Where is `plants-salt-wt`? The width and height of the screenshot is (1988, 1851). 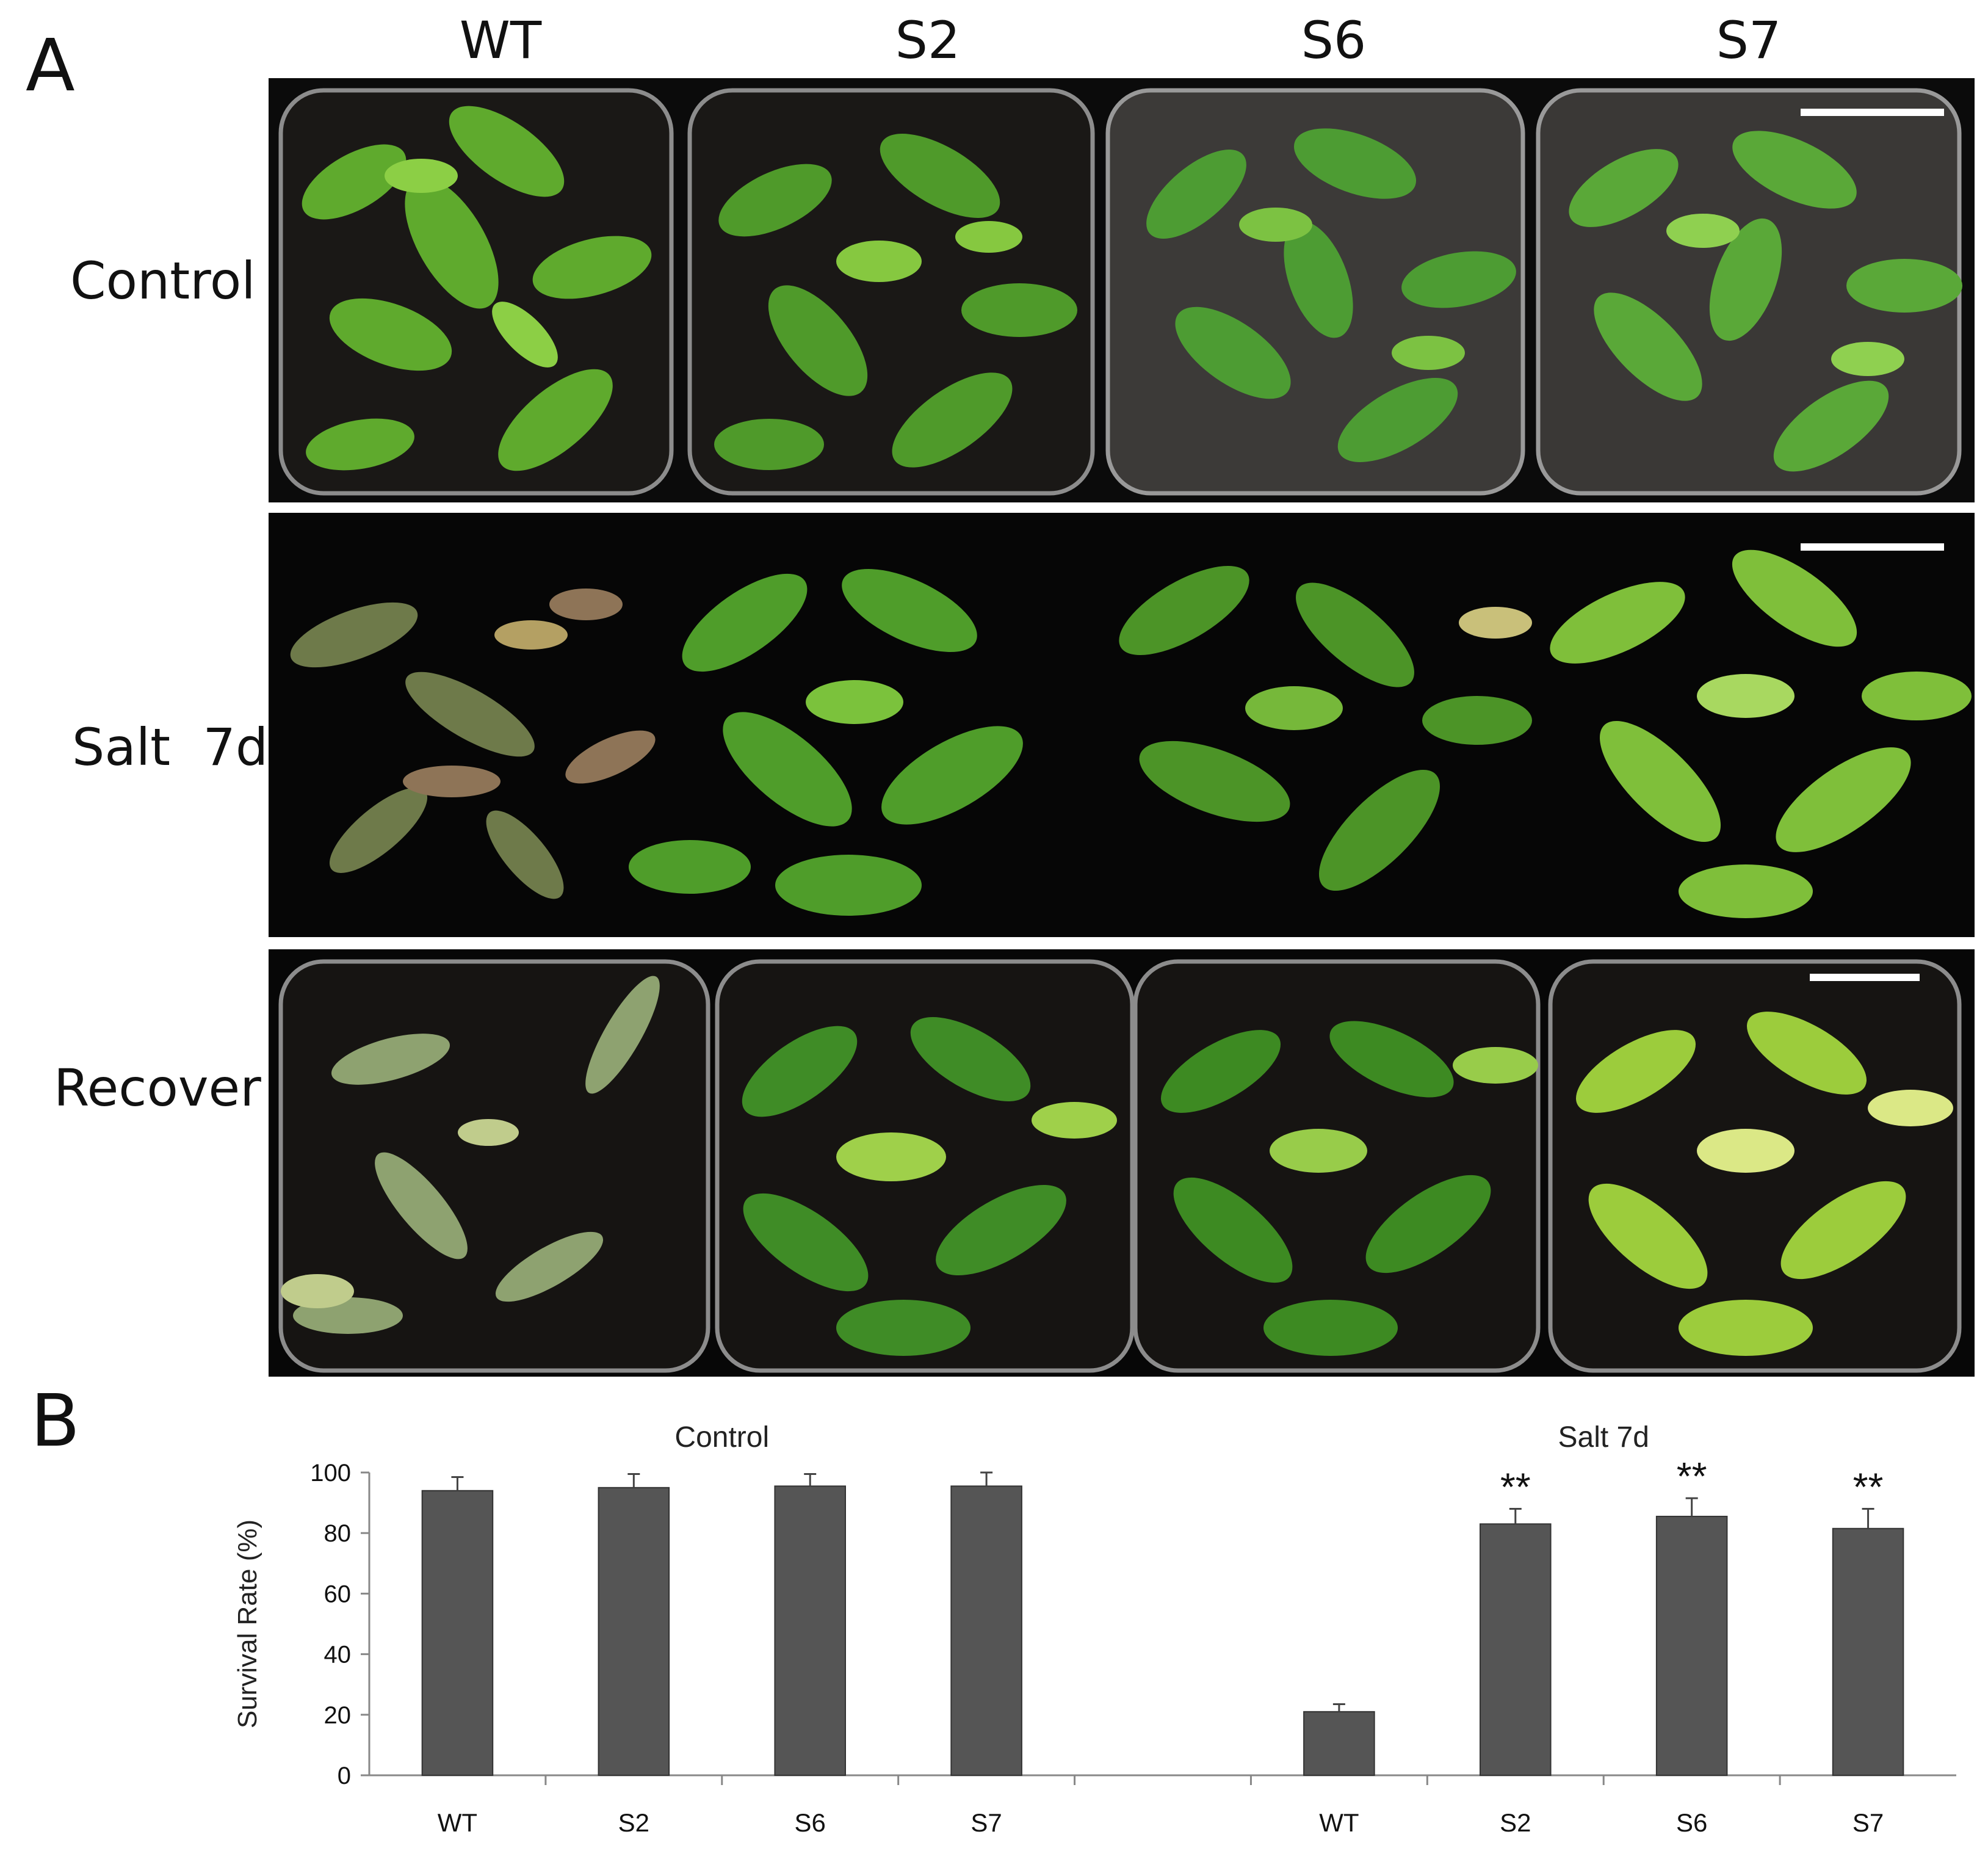 plants-salt-wt is located at coordinates (473, 744).